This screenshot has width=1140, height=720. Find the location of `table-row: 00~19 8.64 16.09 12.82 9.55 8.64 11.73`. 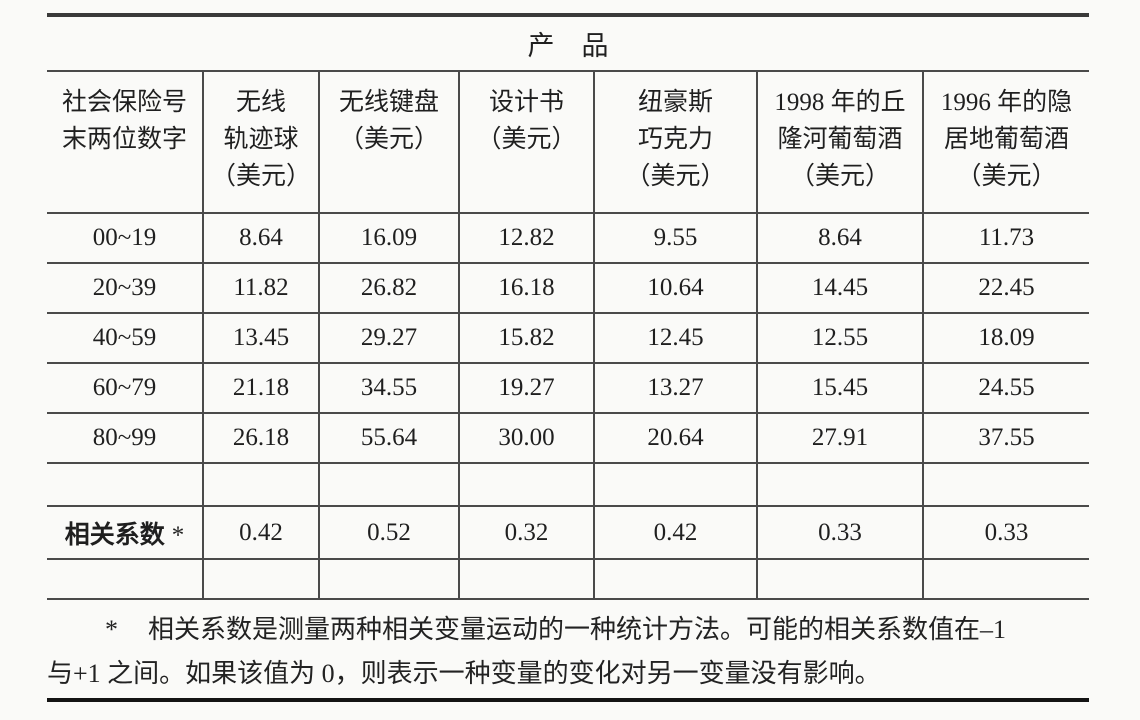

table-row: 00~19 8.64 16.09 12.82 9.55 8.64 11.73 is located at coordinates (568, 238).